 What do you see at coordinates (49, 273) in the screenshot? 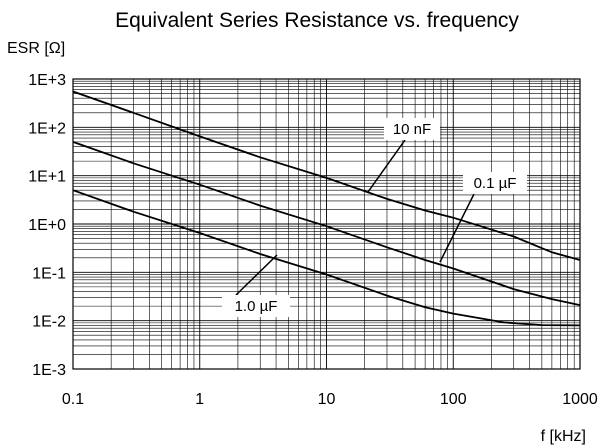
I see `y-tick-label: 1E-1` at bounding box center [49, 273].